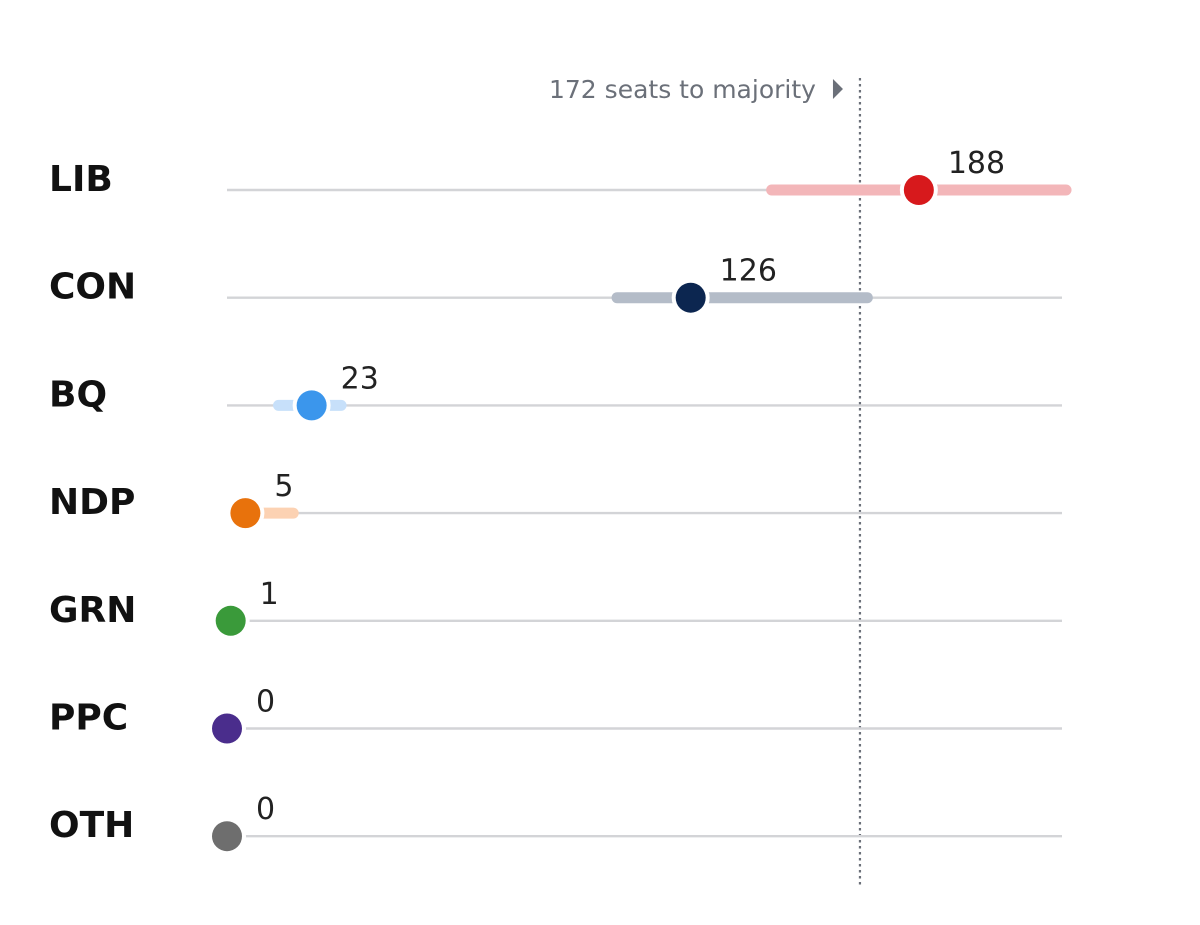  Describe the element at coordinates (92, 502) in the screenshot. I see `party-label: NDP` at that location.